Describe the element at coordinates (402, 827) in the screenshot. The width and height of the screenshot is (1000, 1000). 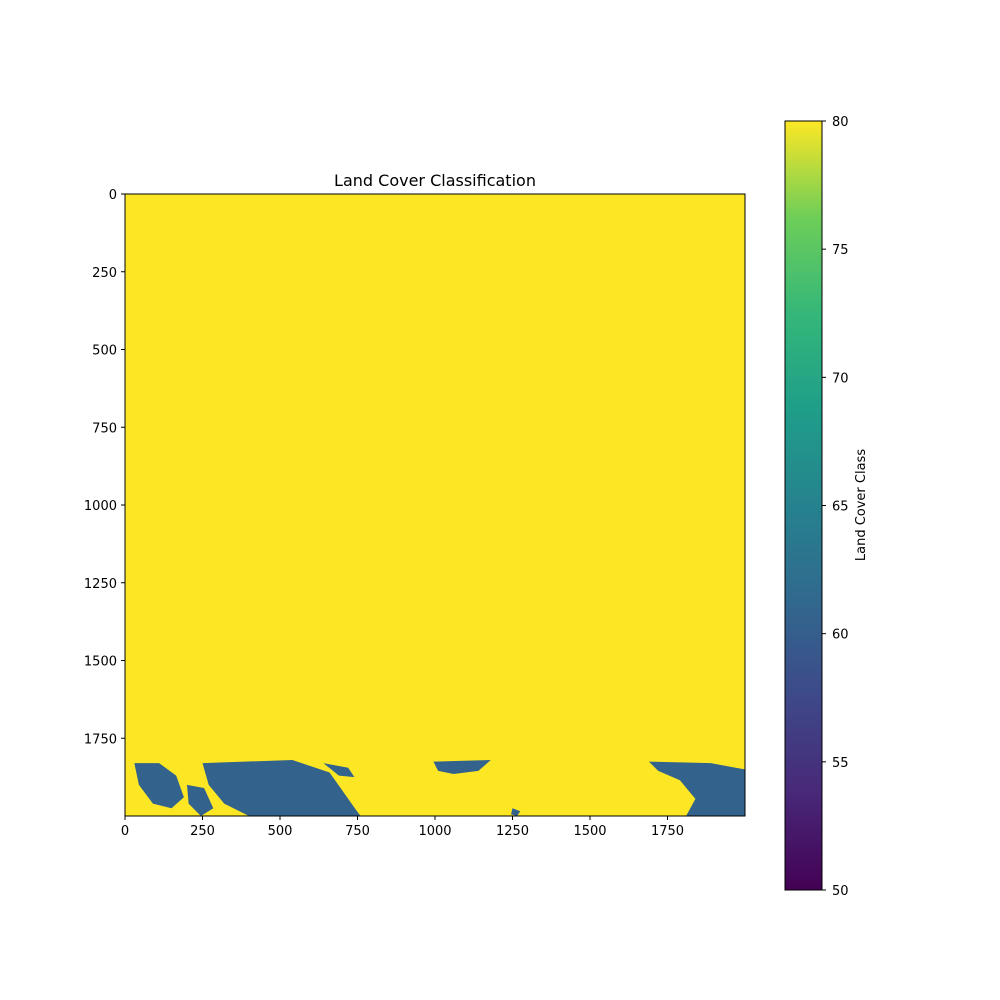
I see `x-axis: 0 250 500 750 1000 1250 1500 1750` at that location.